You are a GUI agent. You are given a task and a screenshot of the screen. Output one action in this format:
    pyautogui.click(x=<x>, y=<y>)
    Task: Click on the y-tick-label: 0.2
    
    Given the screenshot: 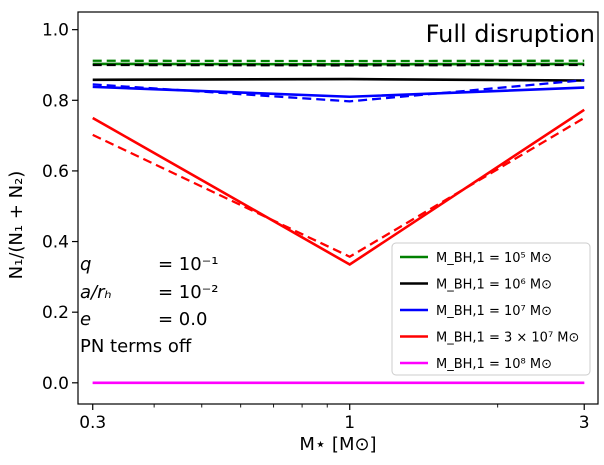 What is the action you would take?
    pyautogui.click(x=55, y=313)
    